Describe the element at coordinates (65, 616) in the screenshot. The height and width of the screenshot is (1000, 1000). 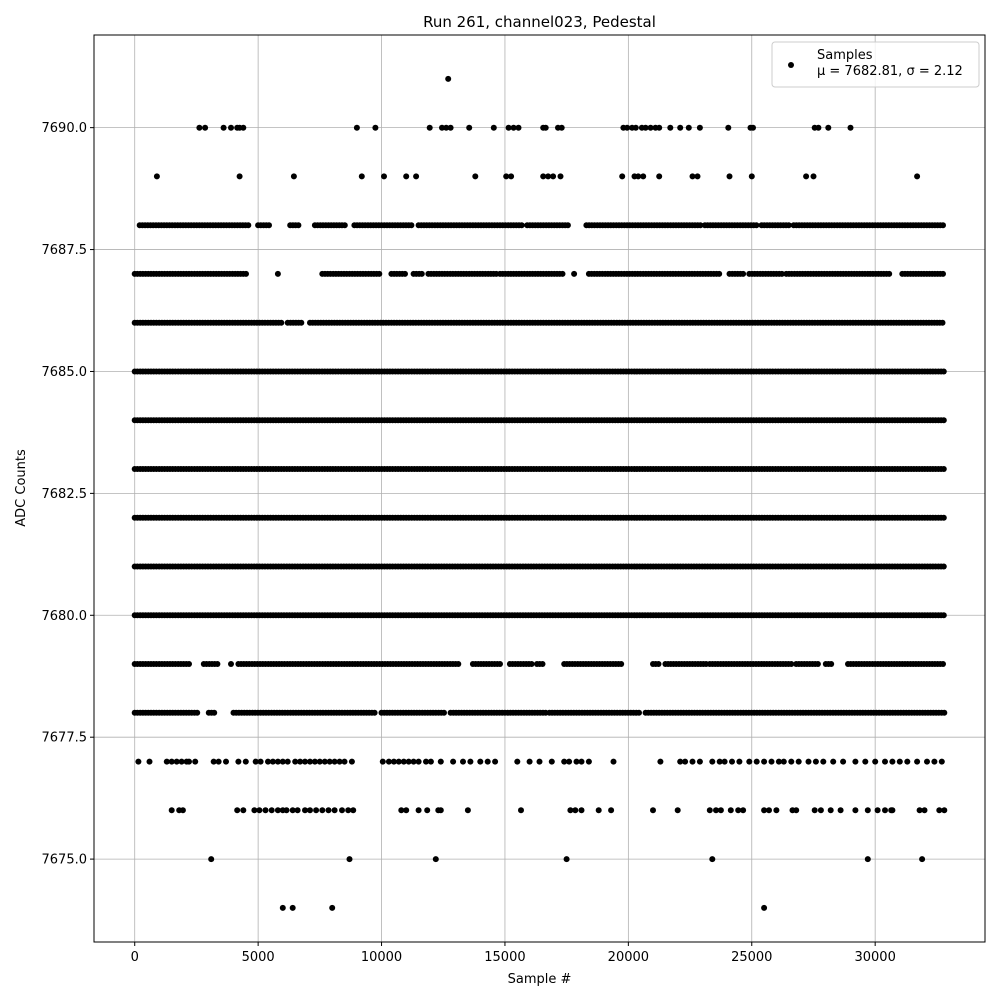
I see `y-tick-label: 7680.0` at that location.